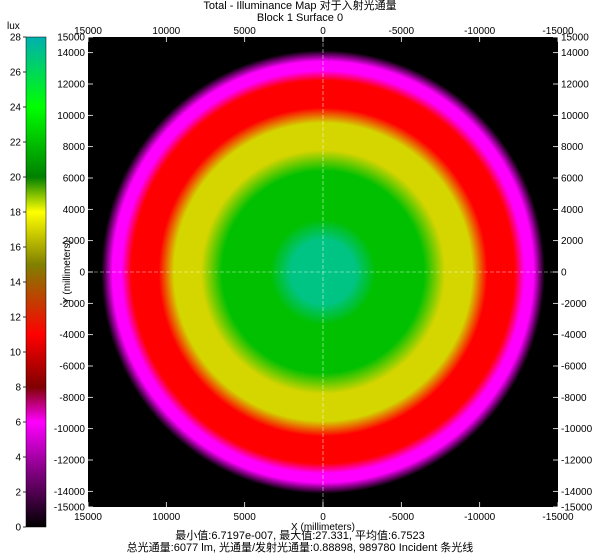 This screenshot has width=600, height=555. What do you see at coordinates (71, 116) in the screenshot?
I see `y-tick-label-left: 10000` at bounding box center [71, 116].